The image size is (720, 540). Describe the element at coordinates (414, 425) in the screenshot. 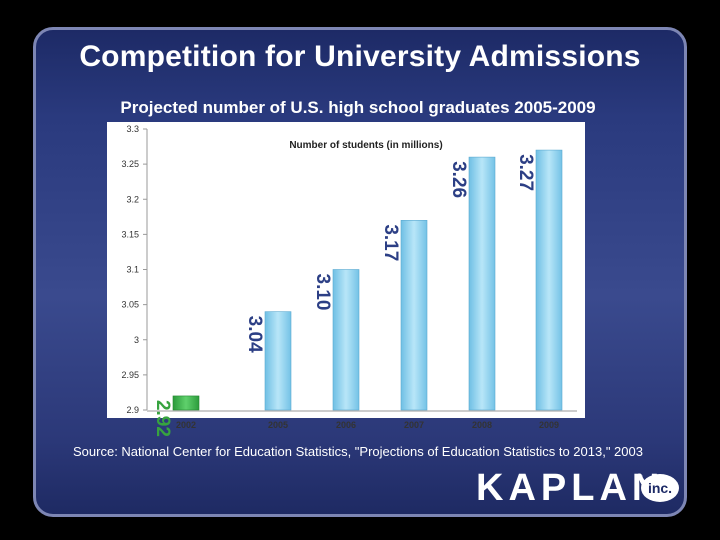

I see `x-tick-label-2007: 2007` at that location.